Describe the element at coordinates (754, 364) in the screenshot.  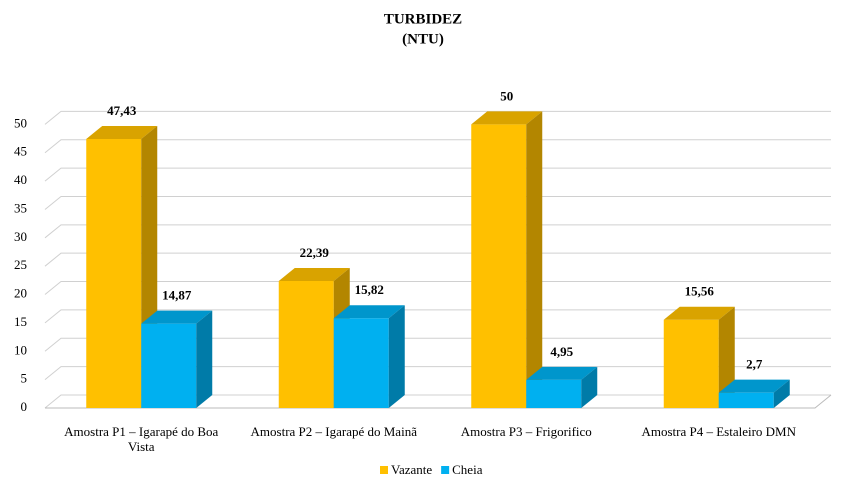
I see `data-label: 2,7` at that location.